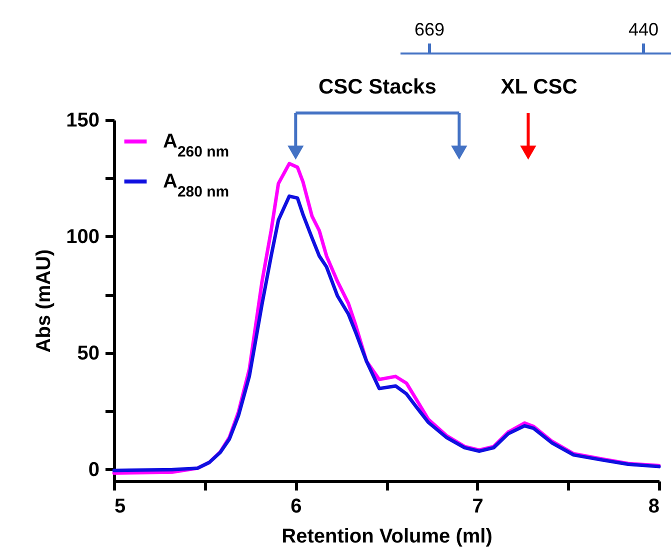  What do you see at coordinates (654, 507) in the screenshot?
I see `x-tick-label: 8` at bounding box center [654, 507].